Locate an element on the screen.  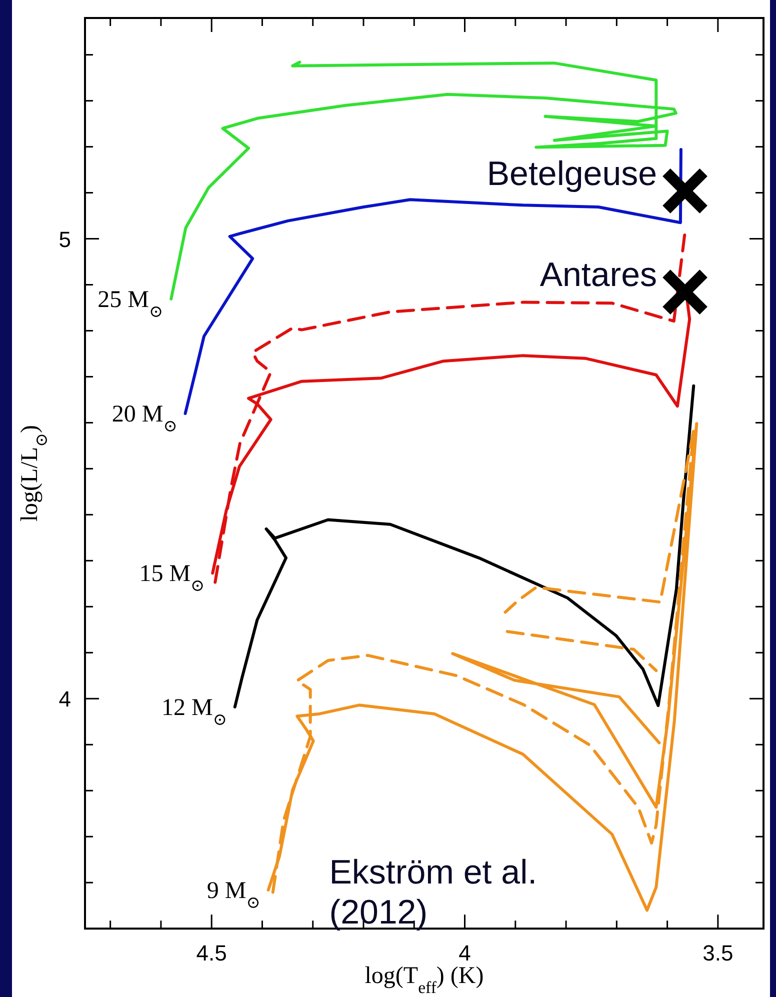
x-tick-label: 3.5 is located at coordinates (718, 953).